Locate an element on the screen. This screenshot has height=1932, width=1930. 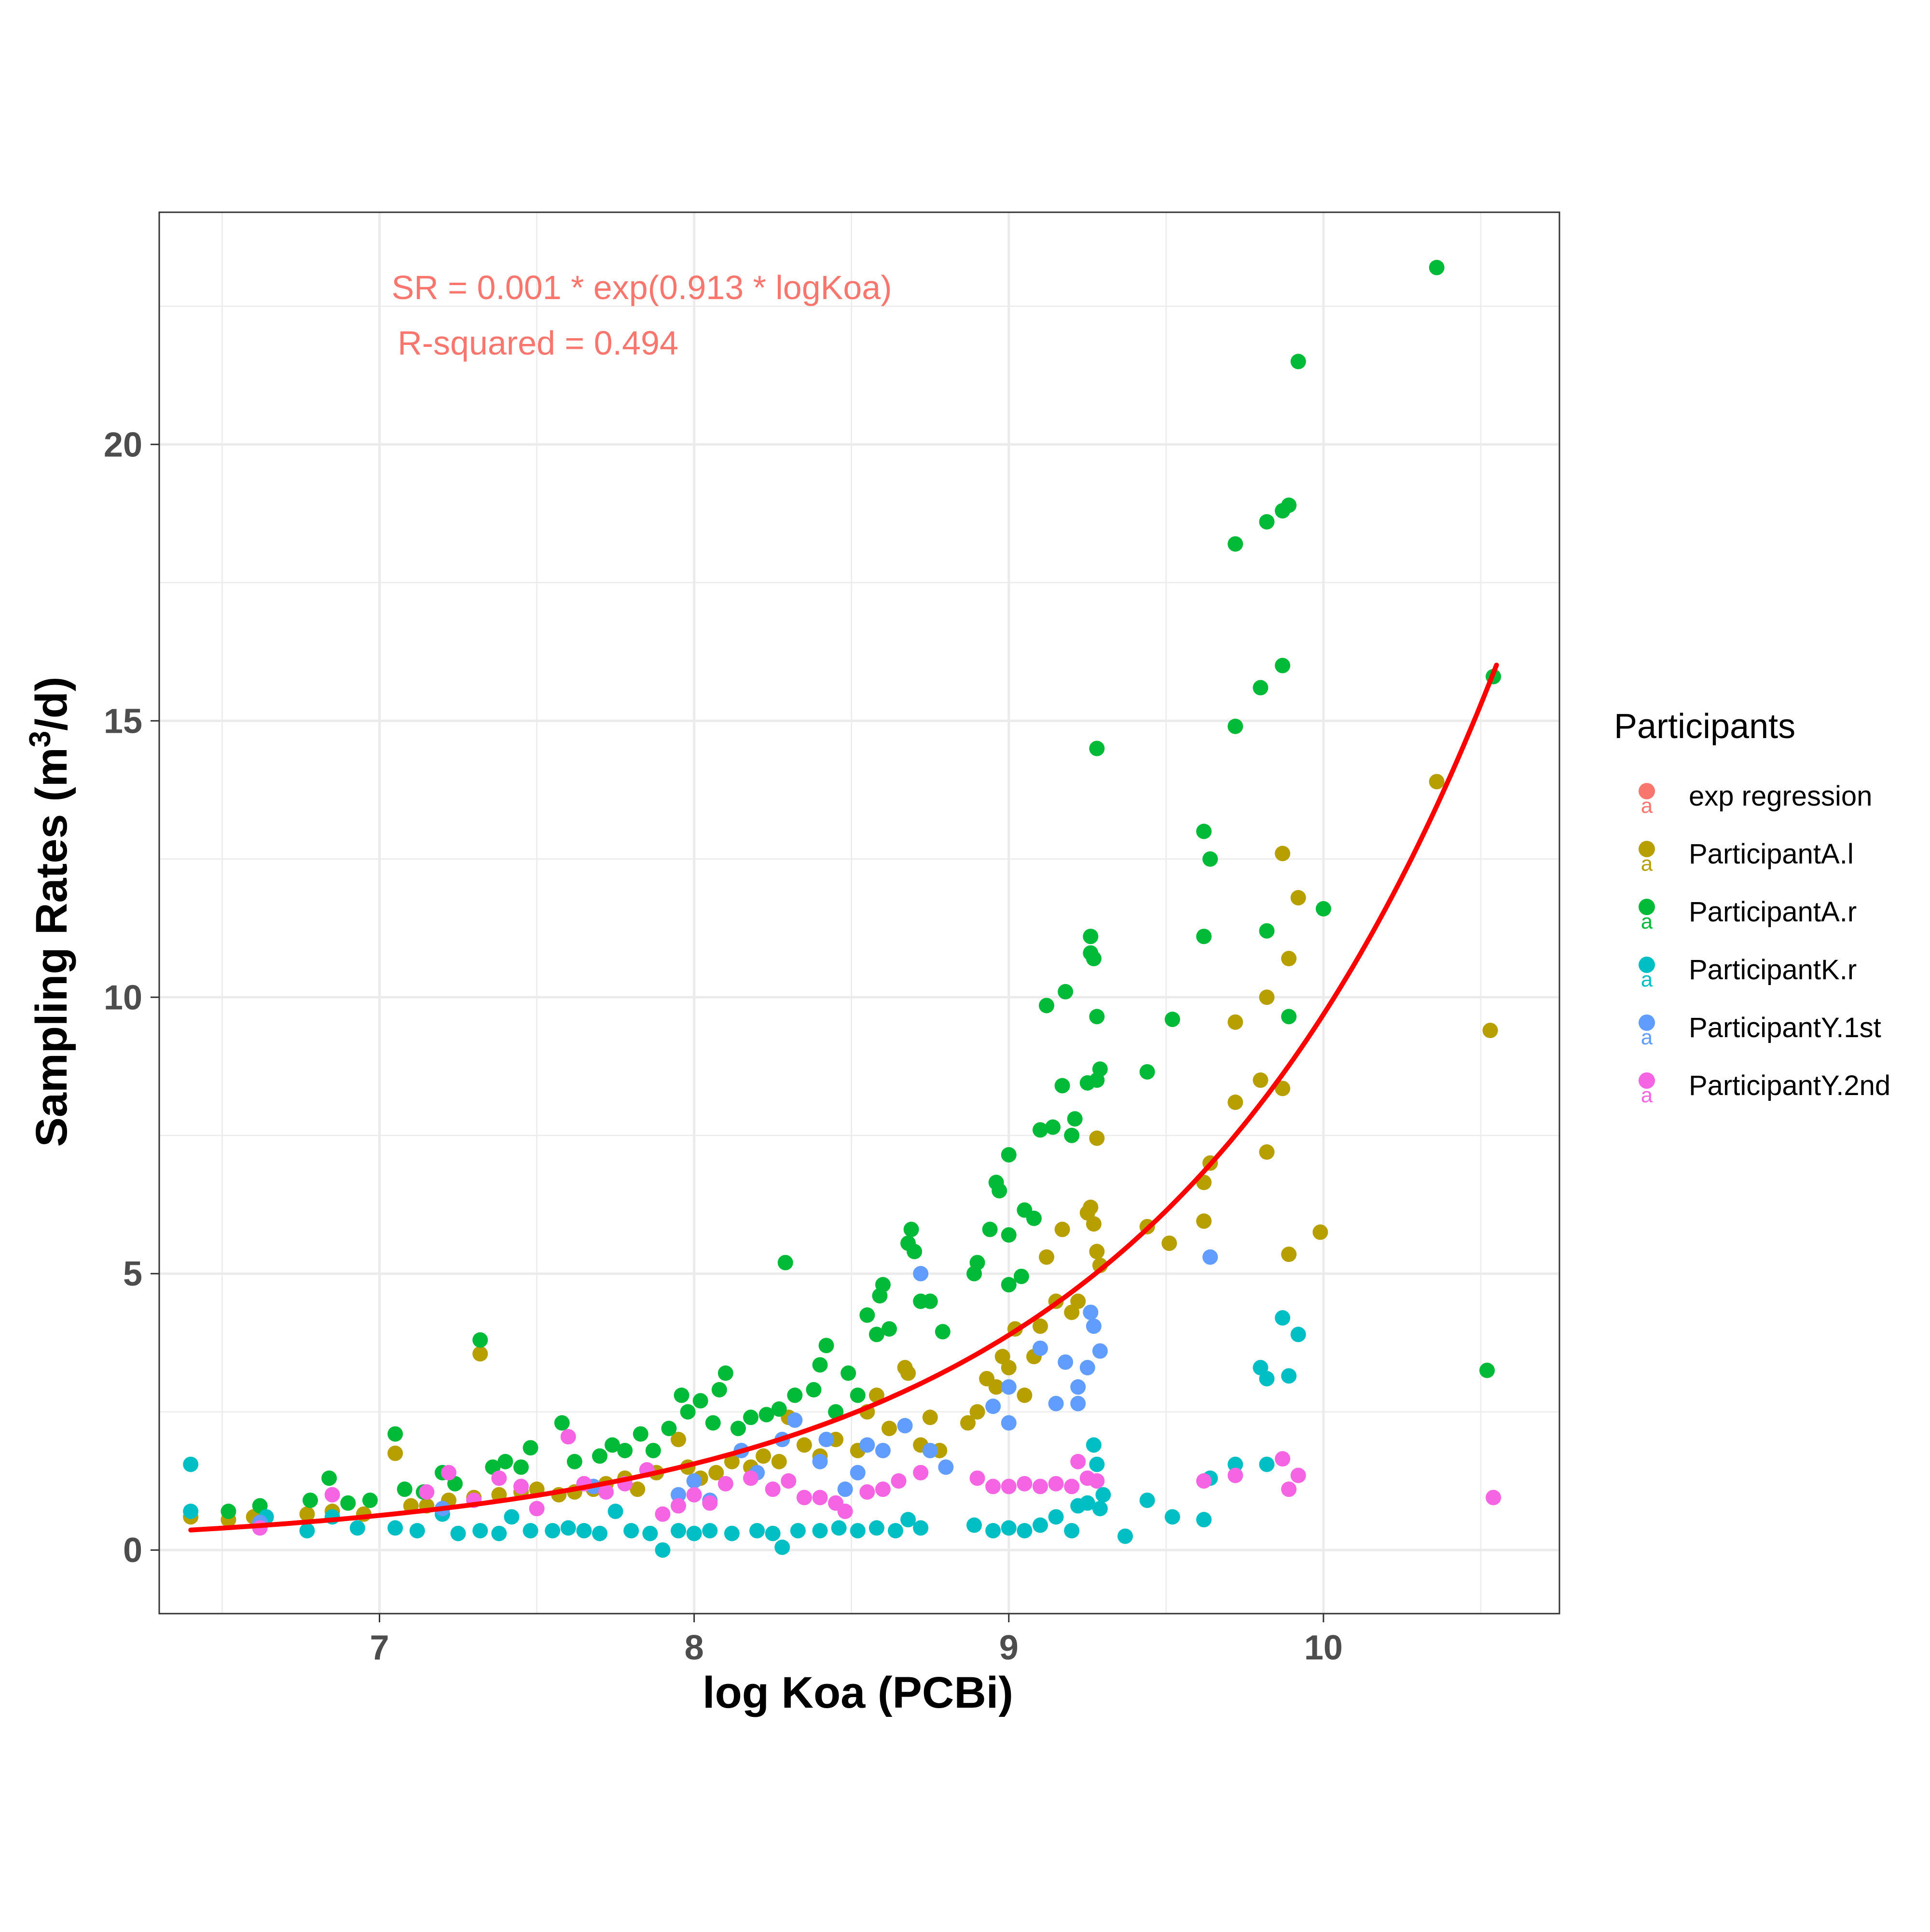
y-axis-label-main: Sampling Rates (m is located at coordinates (51, 947).